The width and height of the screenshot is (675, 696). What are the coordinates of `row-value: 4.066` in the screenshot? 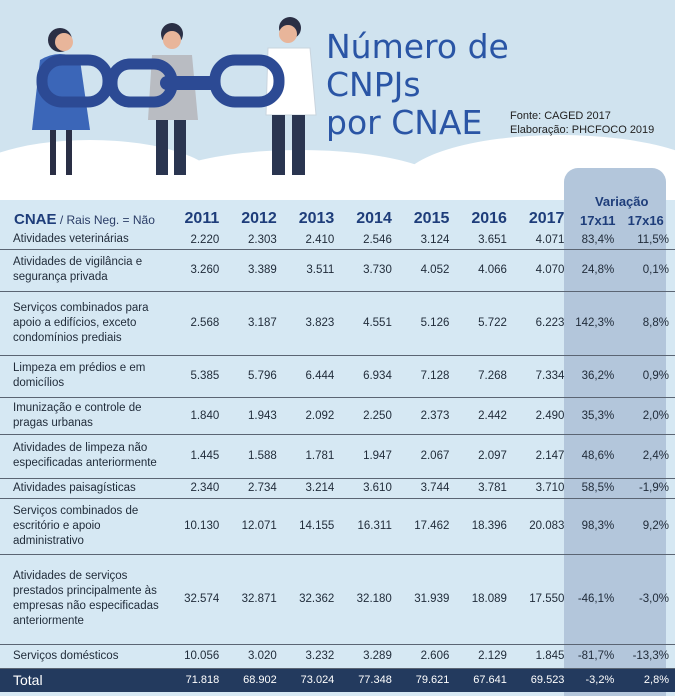 It's located at (482, 270).